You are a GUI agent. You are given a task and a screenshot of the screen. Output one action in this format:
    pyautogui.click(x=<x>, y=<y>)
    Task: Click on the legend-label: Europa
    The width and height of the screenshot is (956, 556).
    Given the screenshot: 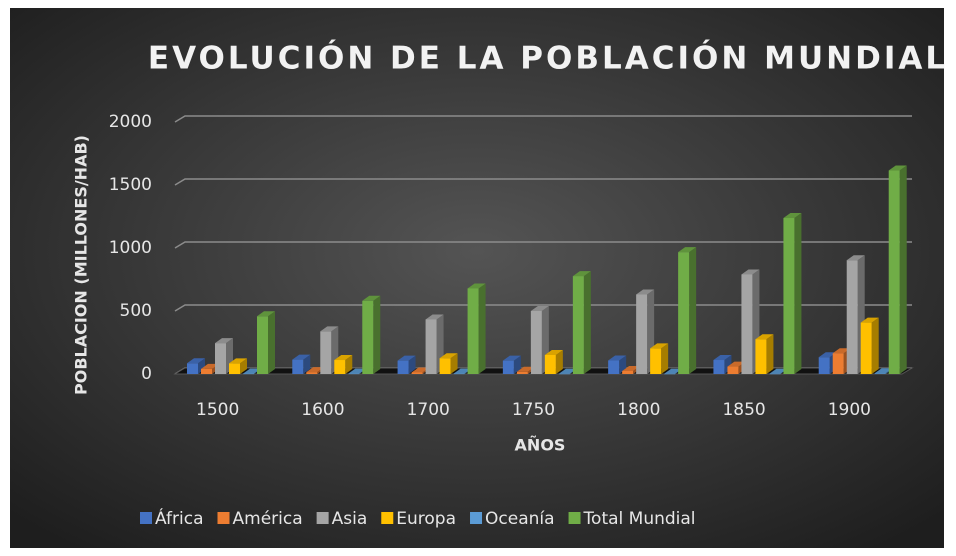 What is the action you would take?
    pyautogui.click(x=426, y=519)
    